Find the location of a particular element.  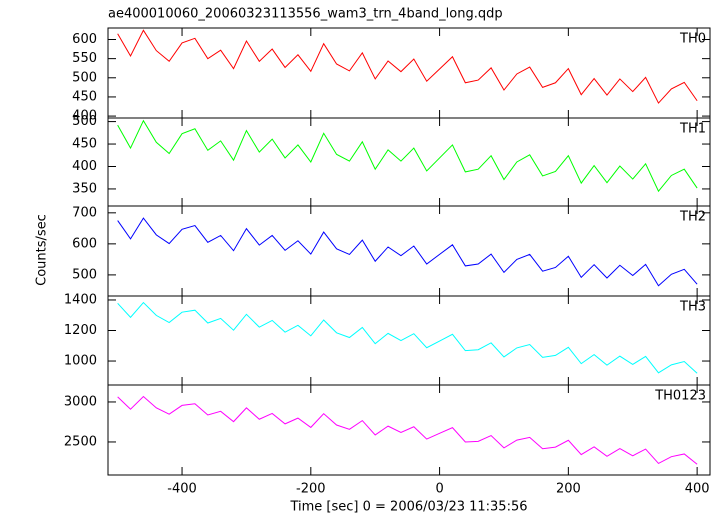

legend-label: TH0123 is located at coordinates (680, 396).